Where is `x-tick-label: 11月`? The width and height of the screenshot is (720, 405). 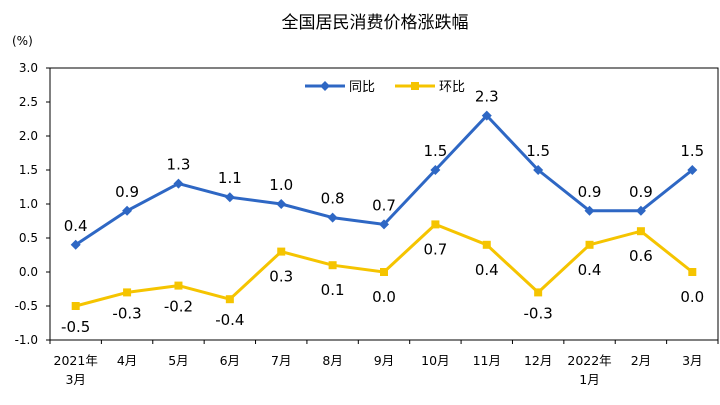
x-tick-label: 11月 is located at coordinates (487, 360).